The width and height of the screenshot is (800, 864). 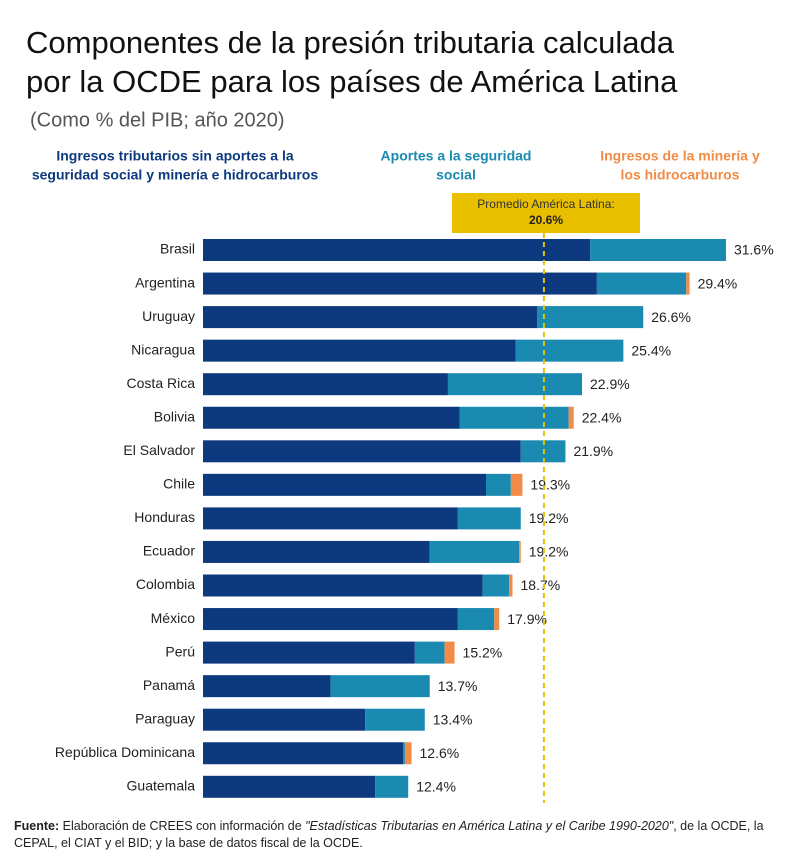 I want to click on category-label: Nicaragua, so click(x=163, y=349).